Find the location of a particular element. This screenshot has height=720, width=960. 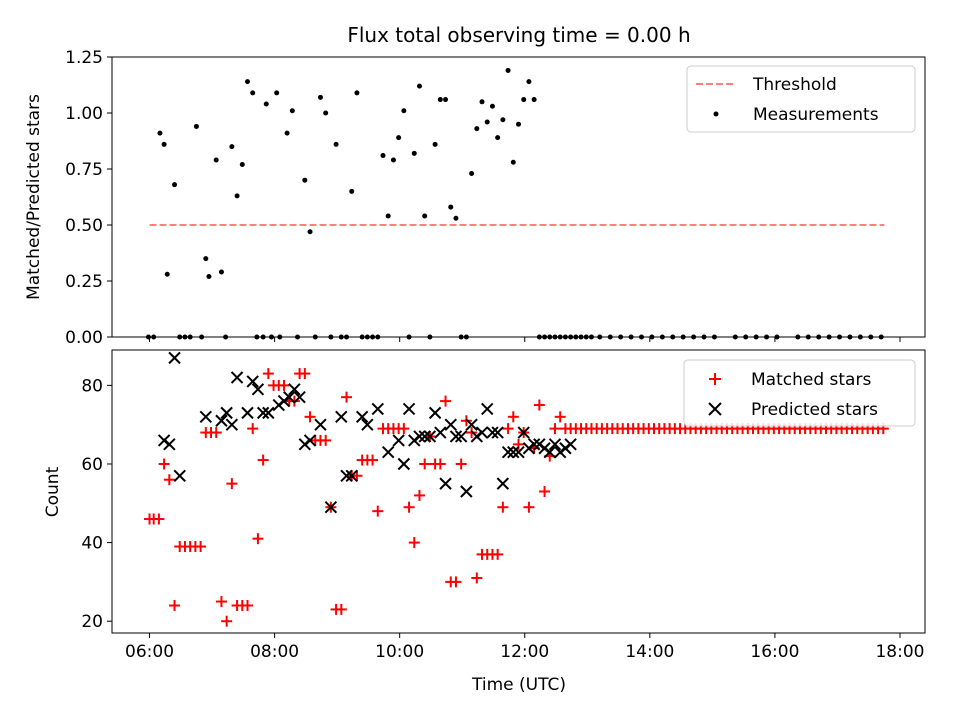

y-tick-label: 0.75 is located at coordinates (84, 170).